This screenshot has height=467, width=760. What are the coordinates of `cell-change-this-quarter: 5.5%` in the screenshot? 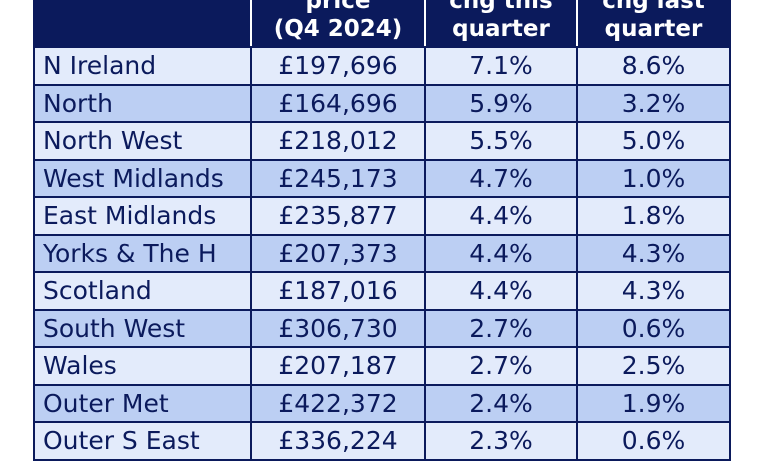 It's located at (501, 141).